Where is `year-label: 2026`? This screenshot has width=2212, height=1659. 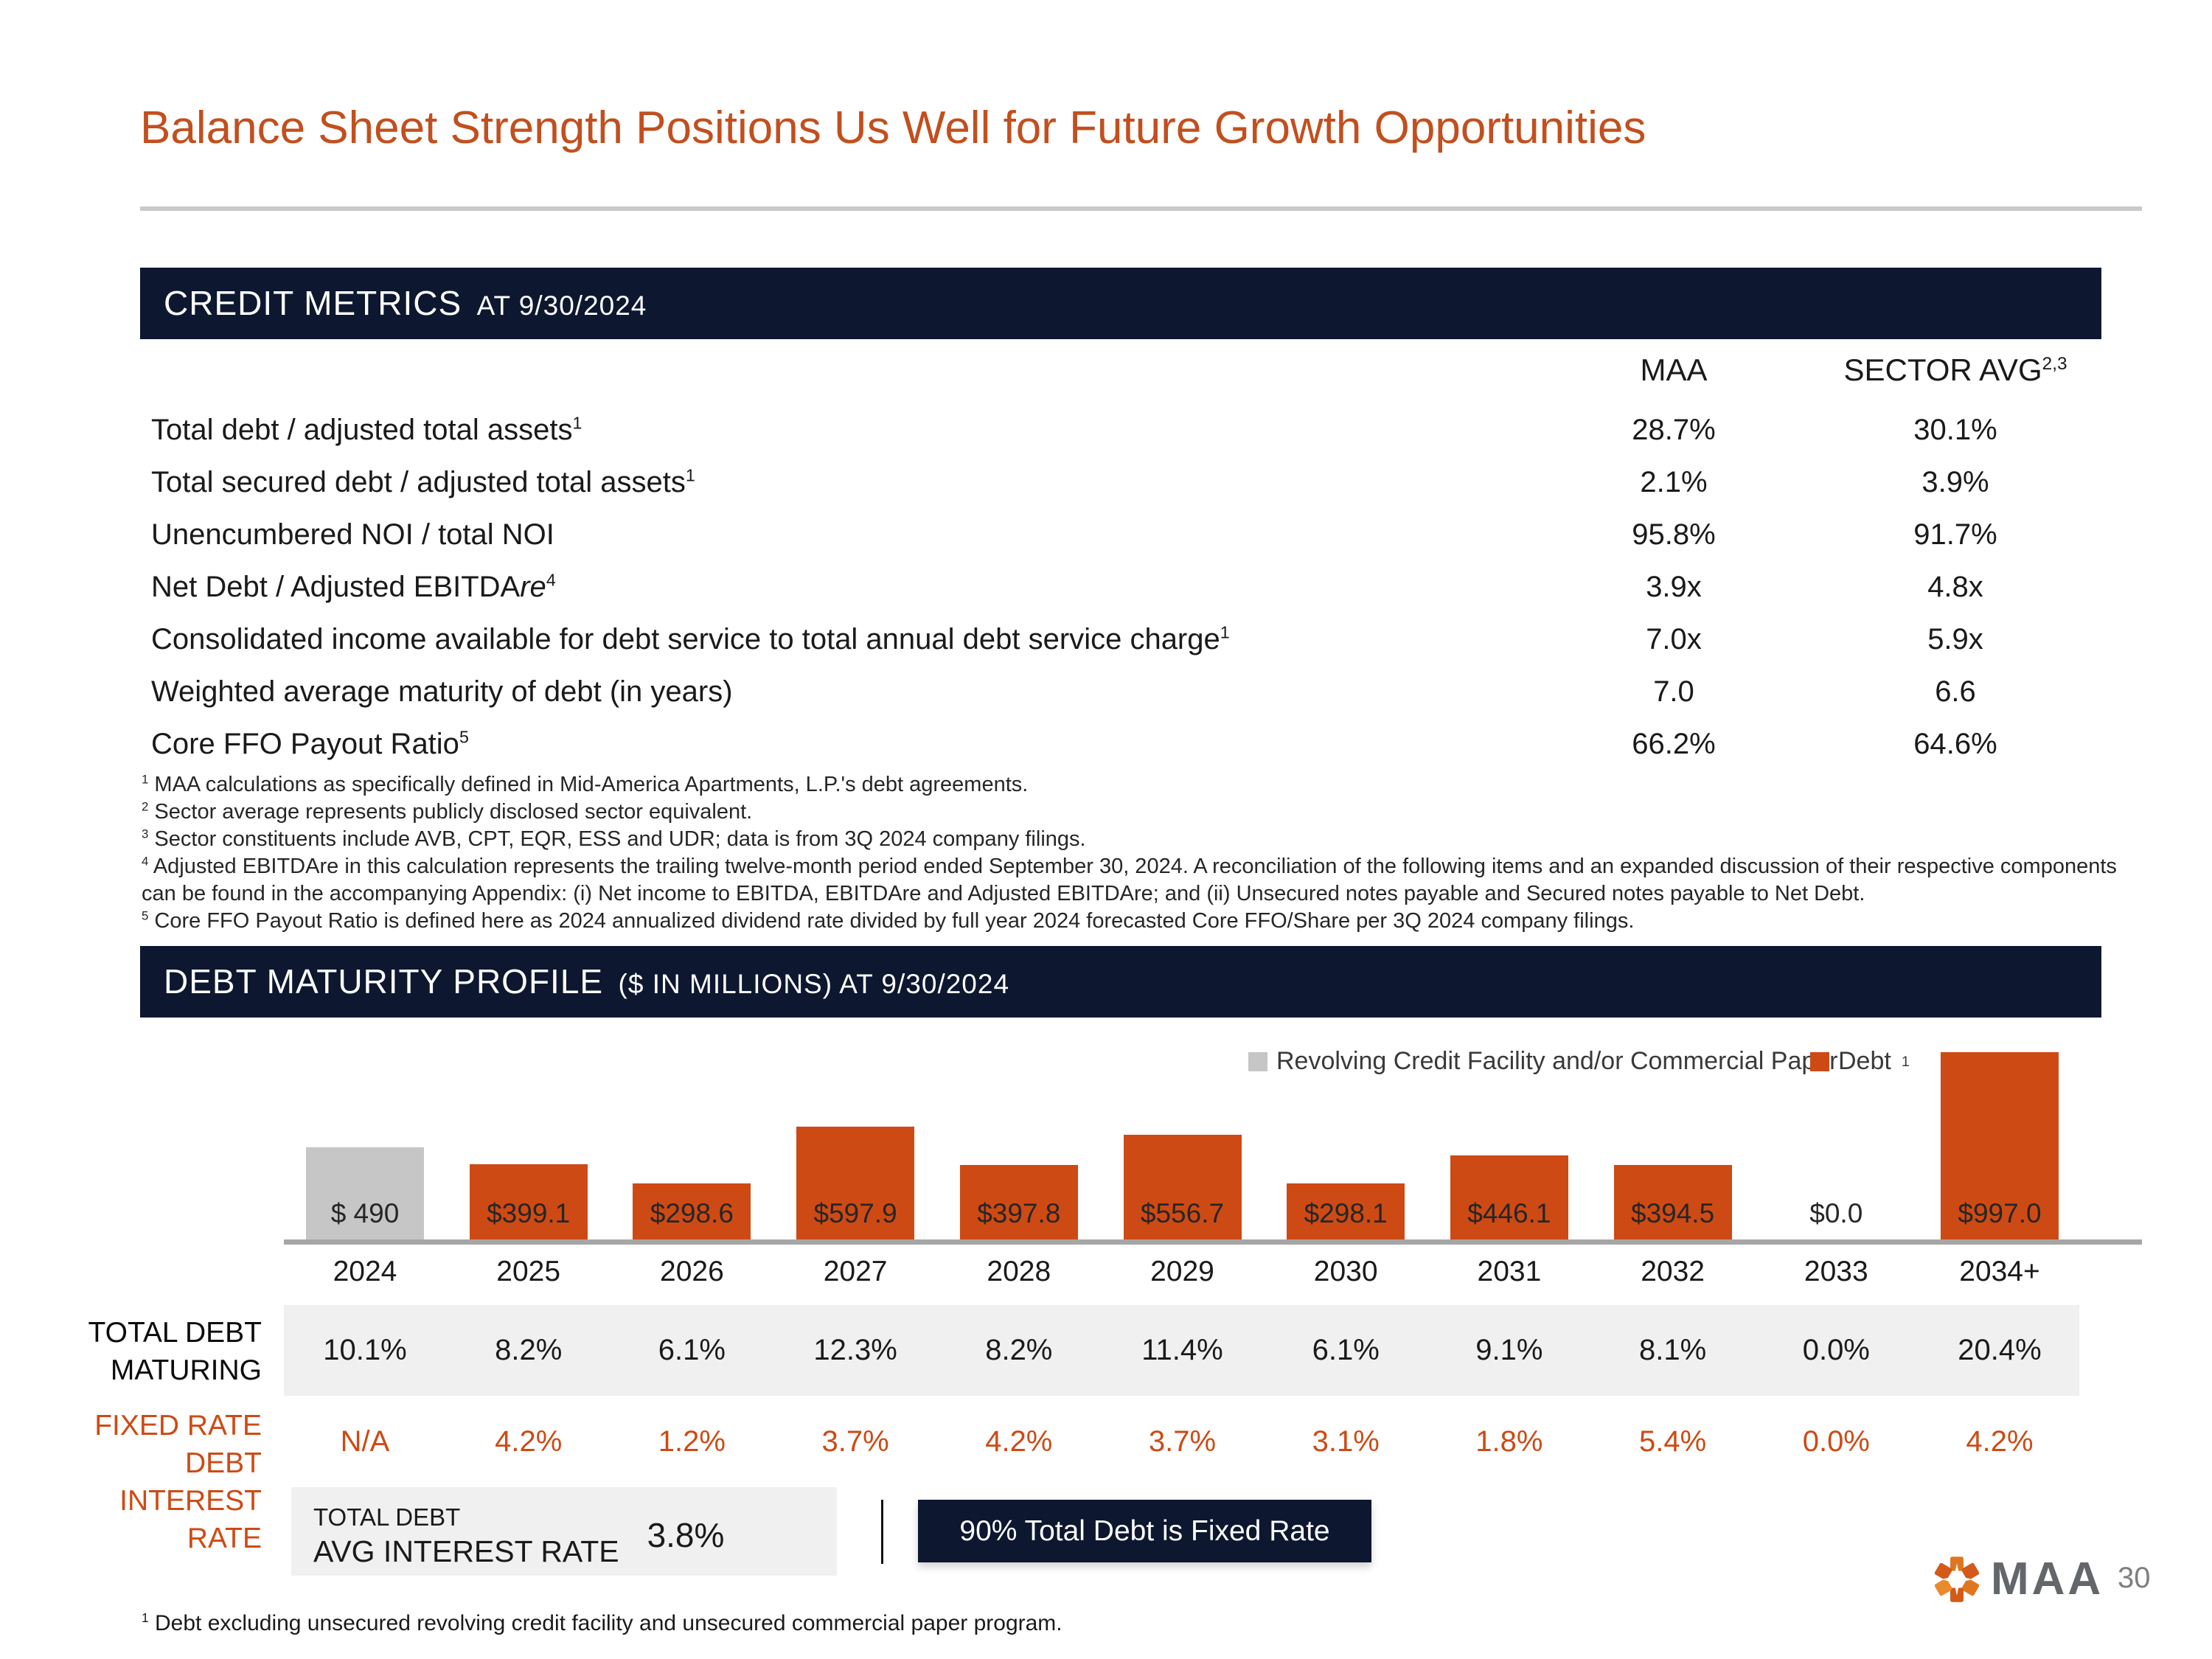 year-label: 2026 is located at coordinates (692, 1271).